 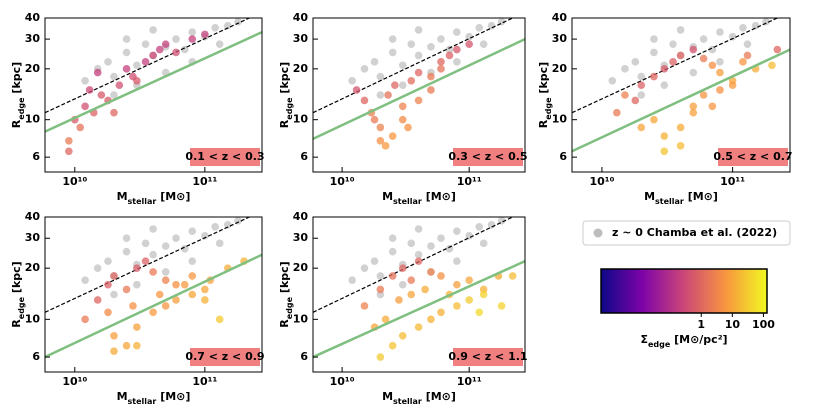 I want to click on colorbar, so click(x=684, y=291).